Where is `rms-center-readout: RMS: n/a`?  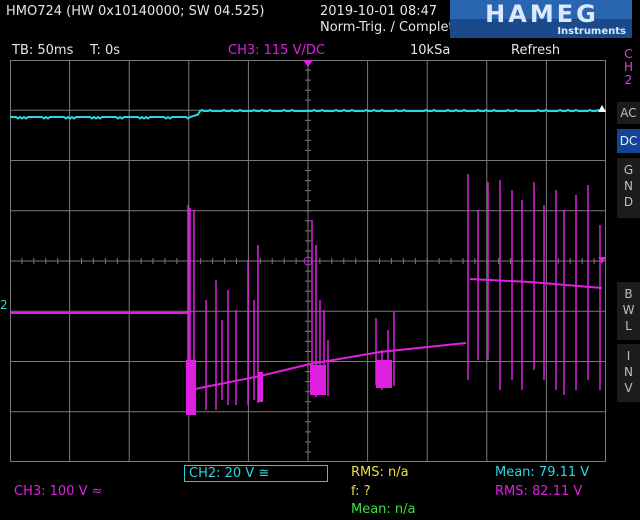
rms-center-readout: RMS: n/a is located at coordinates (380, 472).